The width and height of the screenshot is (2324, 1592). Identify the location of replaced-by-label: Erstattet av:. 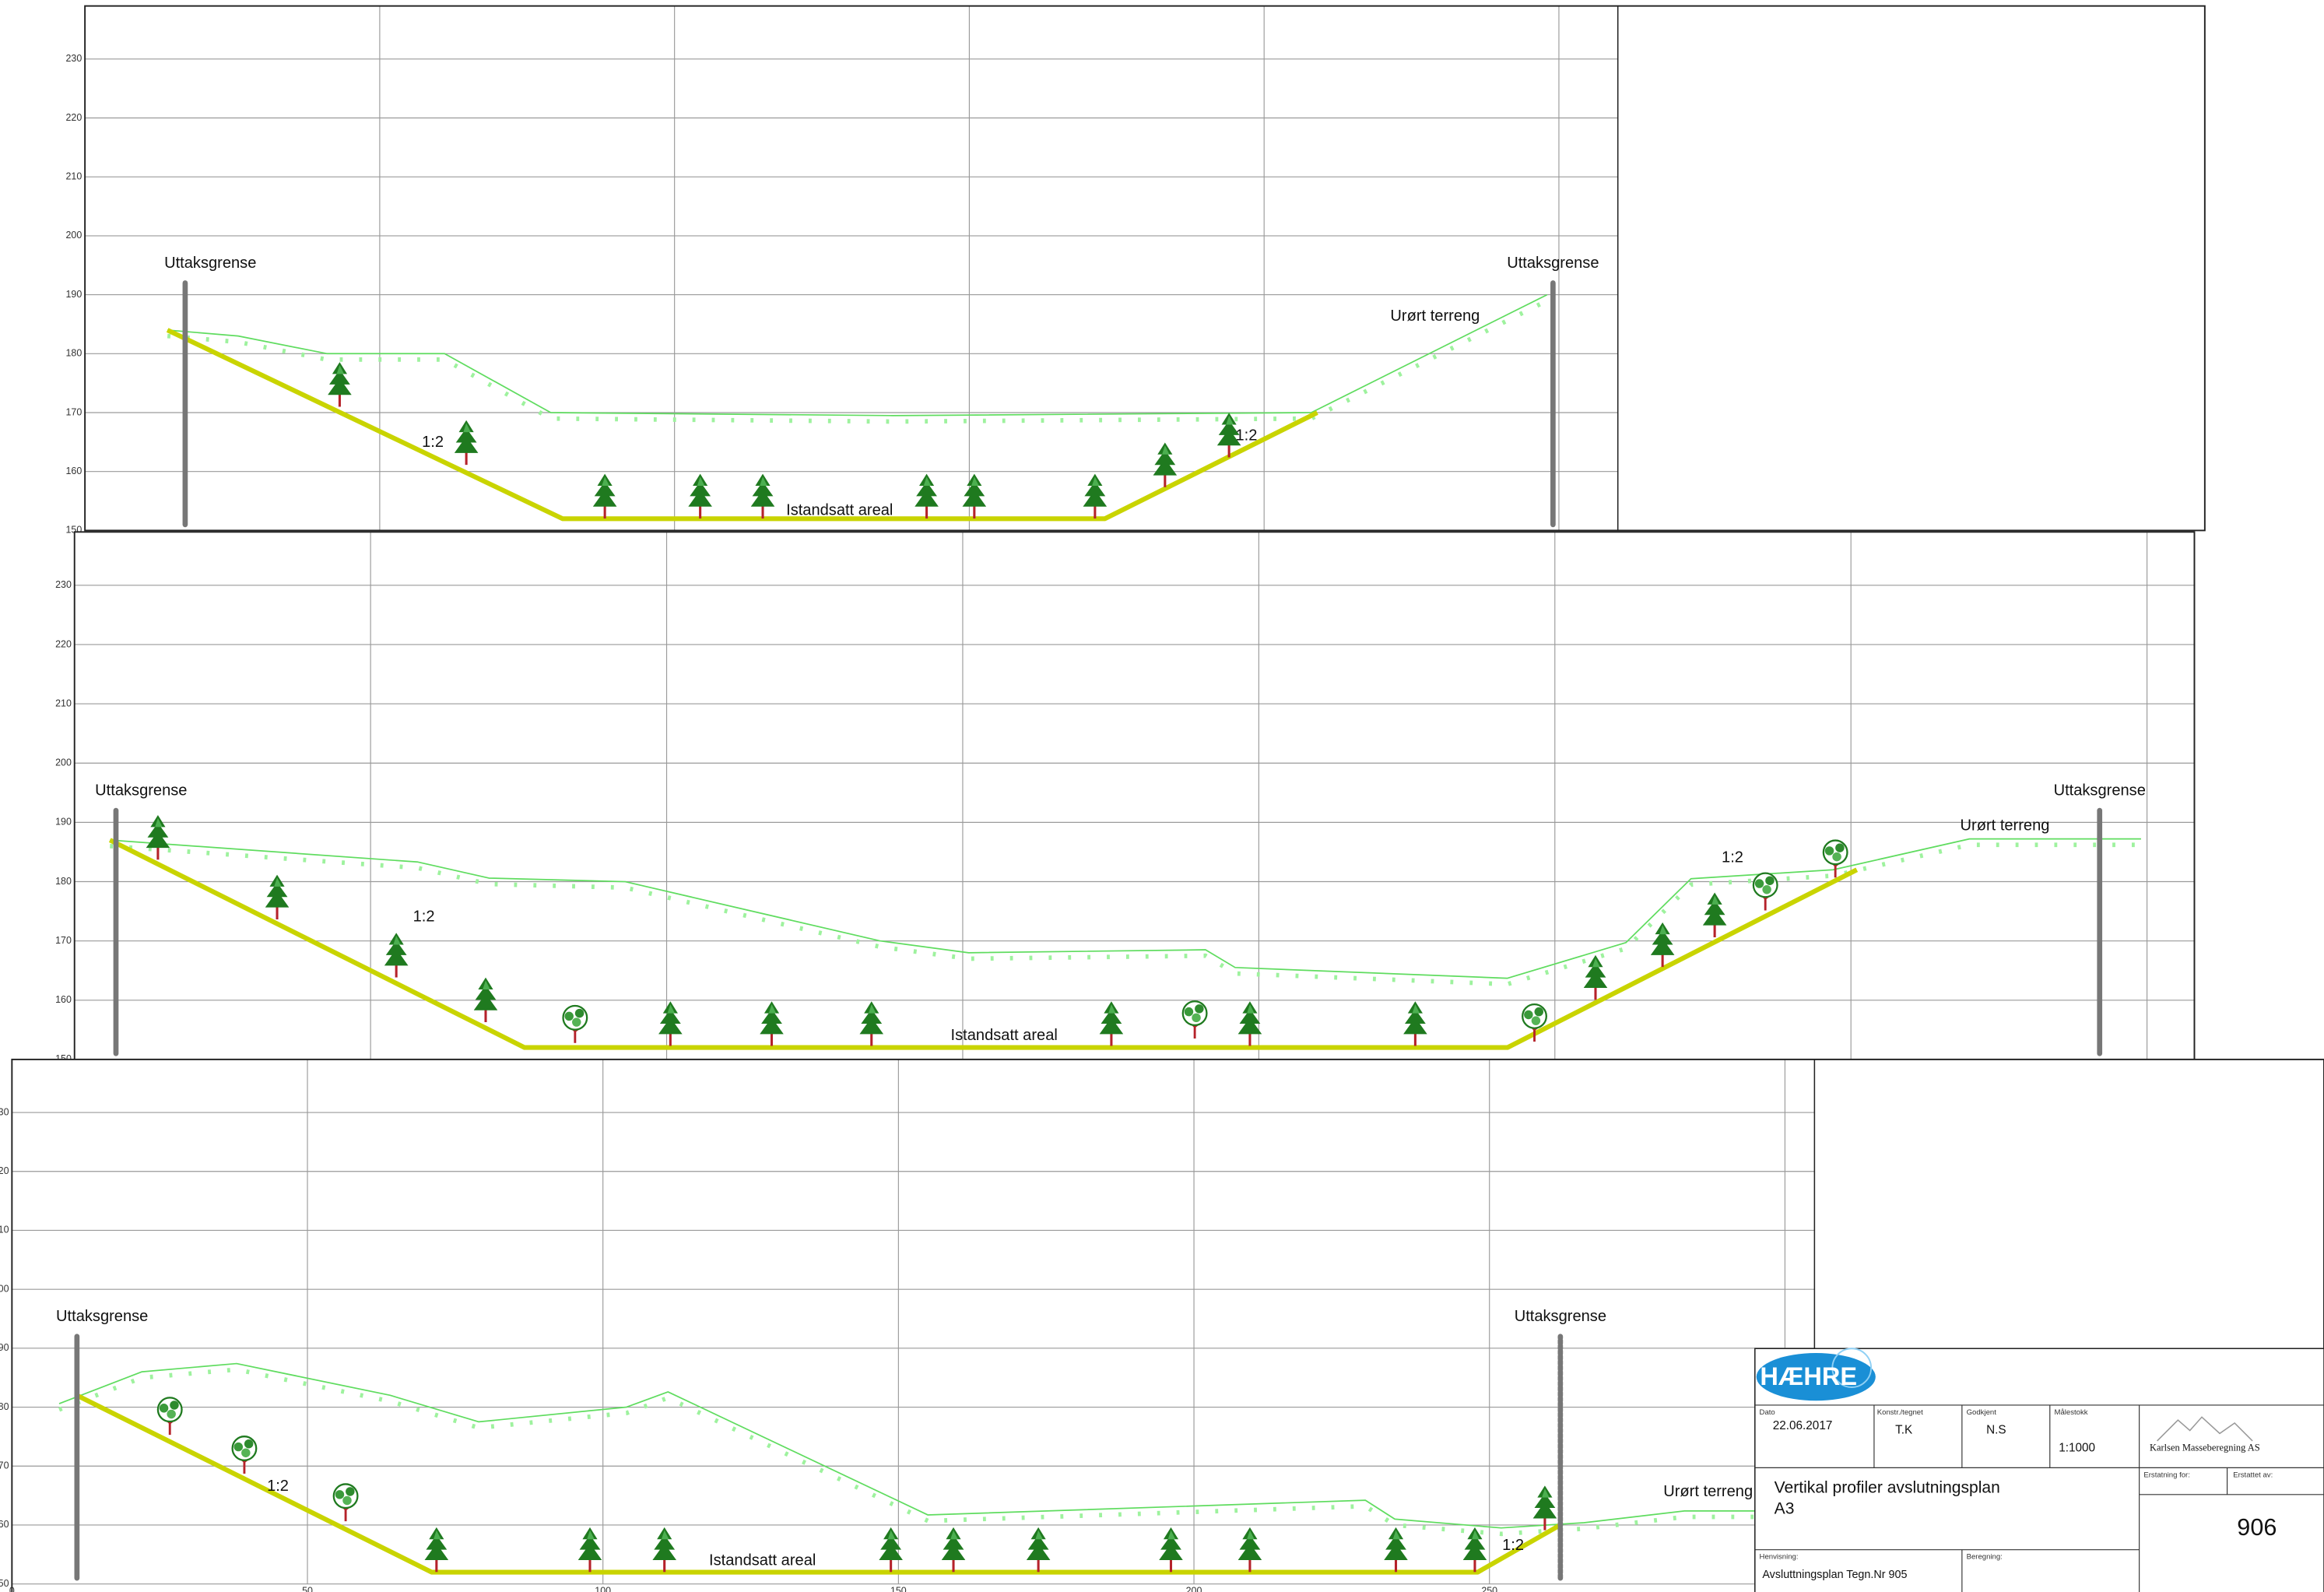
(2253, 1475).